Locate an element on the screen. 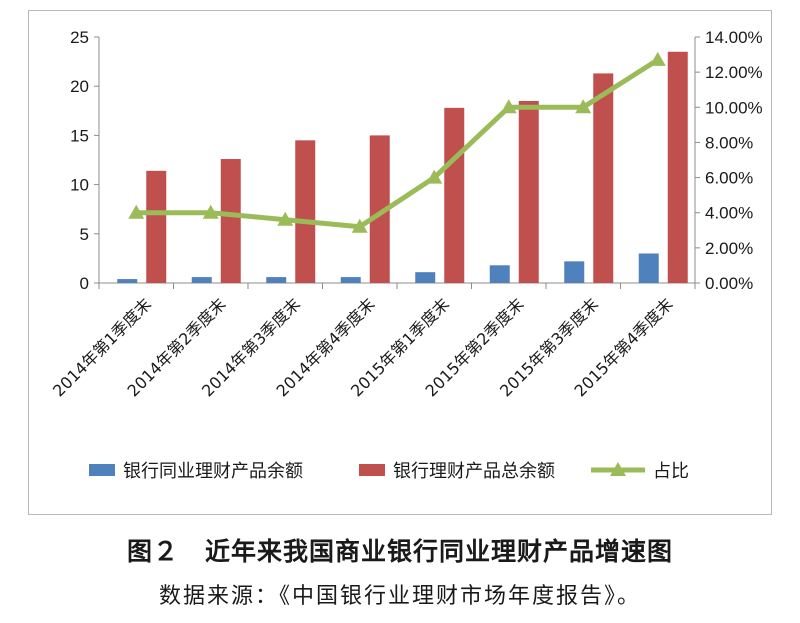 The width and height of the screenshot is (800, 623). left-tick-label: 5 is located at coordinates (84, 234).